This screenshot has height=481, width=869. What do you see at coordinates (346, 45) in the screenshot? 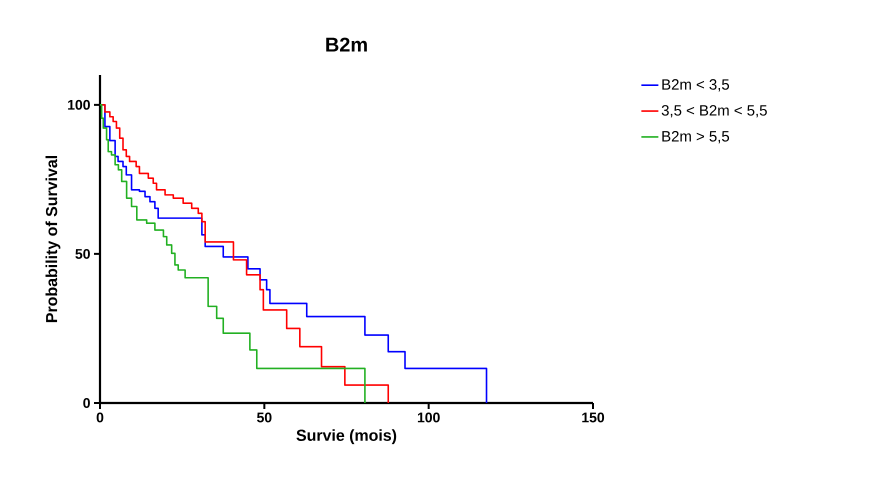
I see `chart-title: B2m` at bounding box center [346, 45].